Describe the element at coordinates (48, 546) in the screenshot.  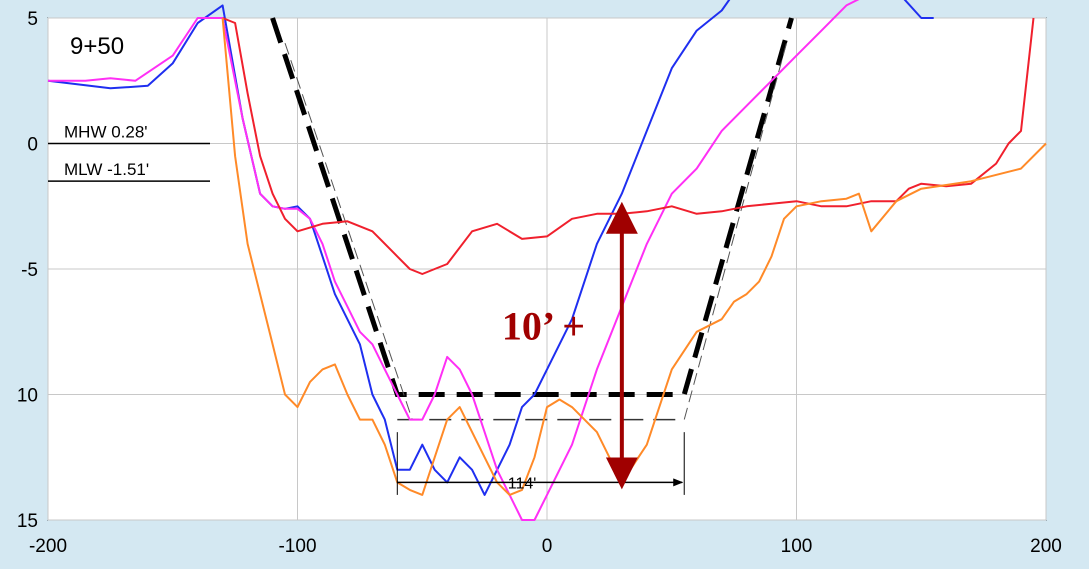
I see `x-tick-label: -200` at that location.